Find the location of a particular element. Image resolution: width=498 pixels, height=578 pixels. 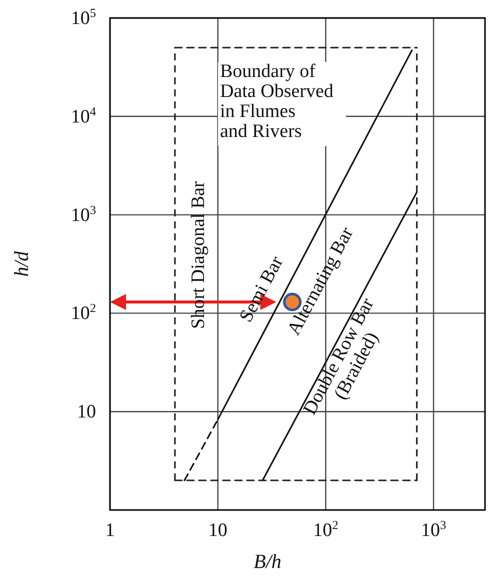

y-tick-label: 10$^{4}$ is located at coordinates (83, 116).